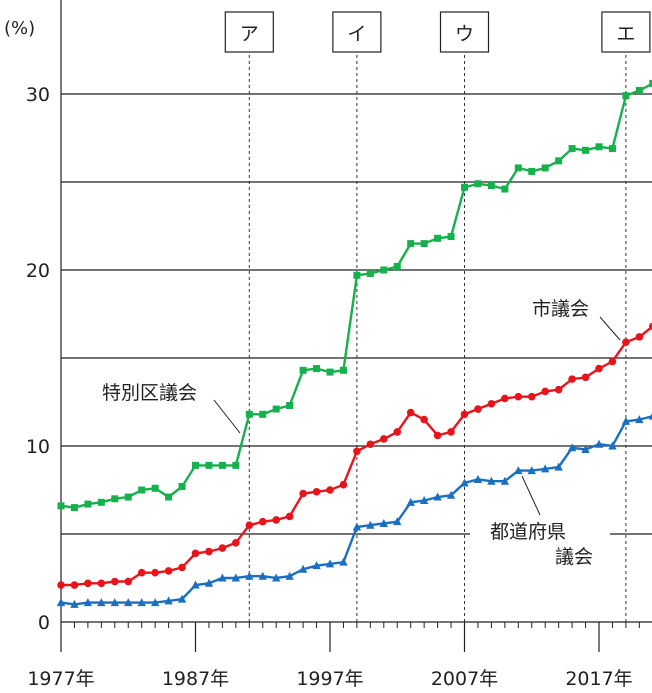 The width and height of the screenshot is (652, 693). I want to click on annotation-todofuken: 都道府県, so click(528, 532).